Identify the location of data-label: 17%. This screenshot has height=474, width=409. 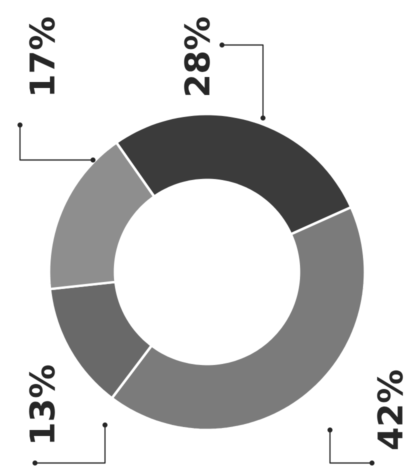
(42, 55).